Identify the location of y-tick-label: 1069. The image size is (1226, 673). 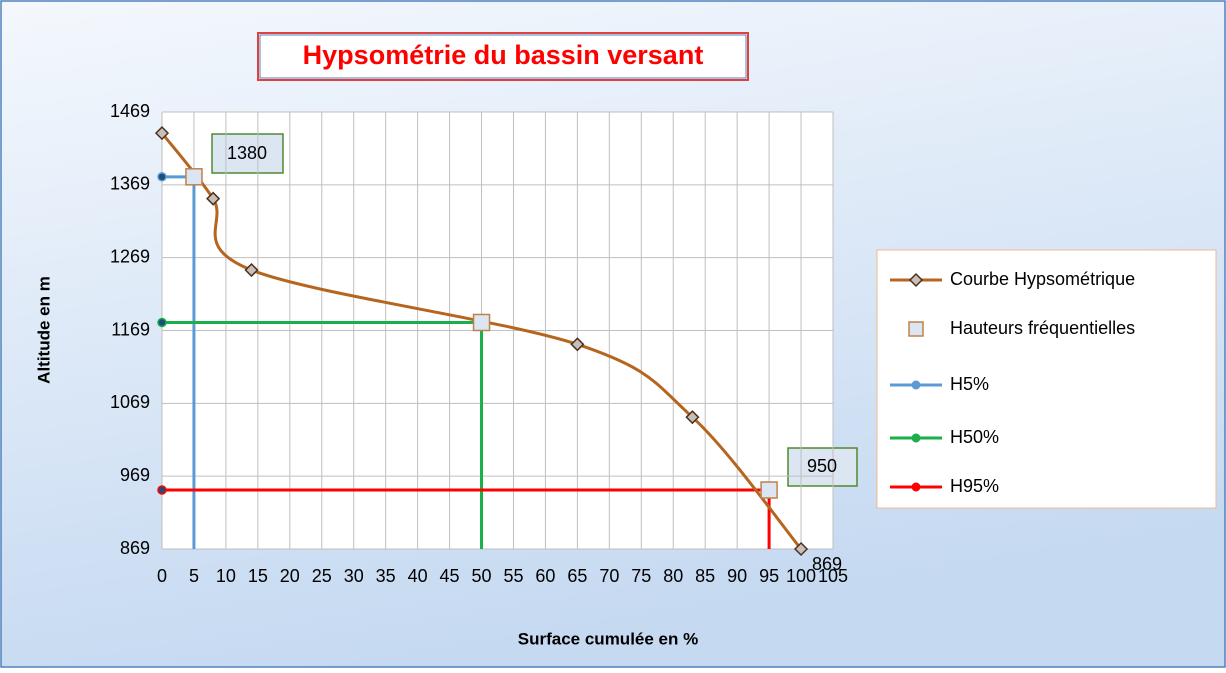
(130, 402).